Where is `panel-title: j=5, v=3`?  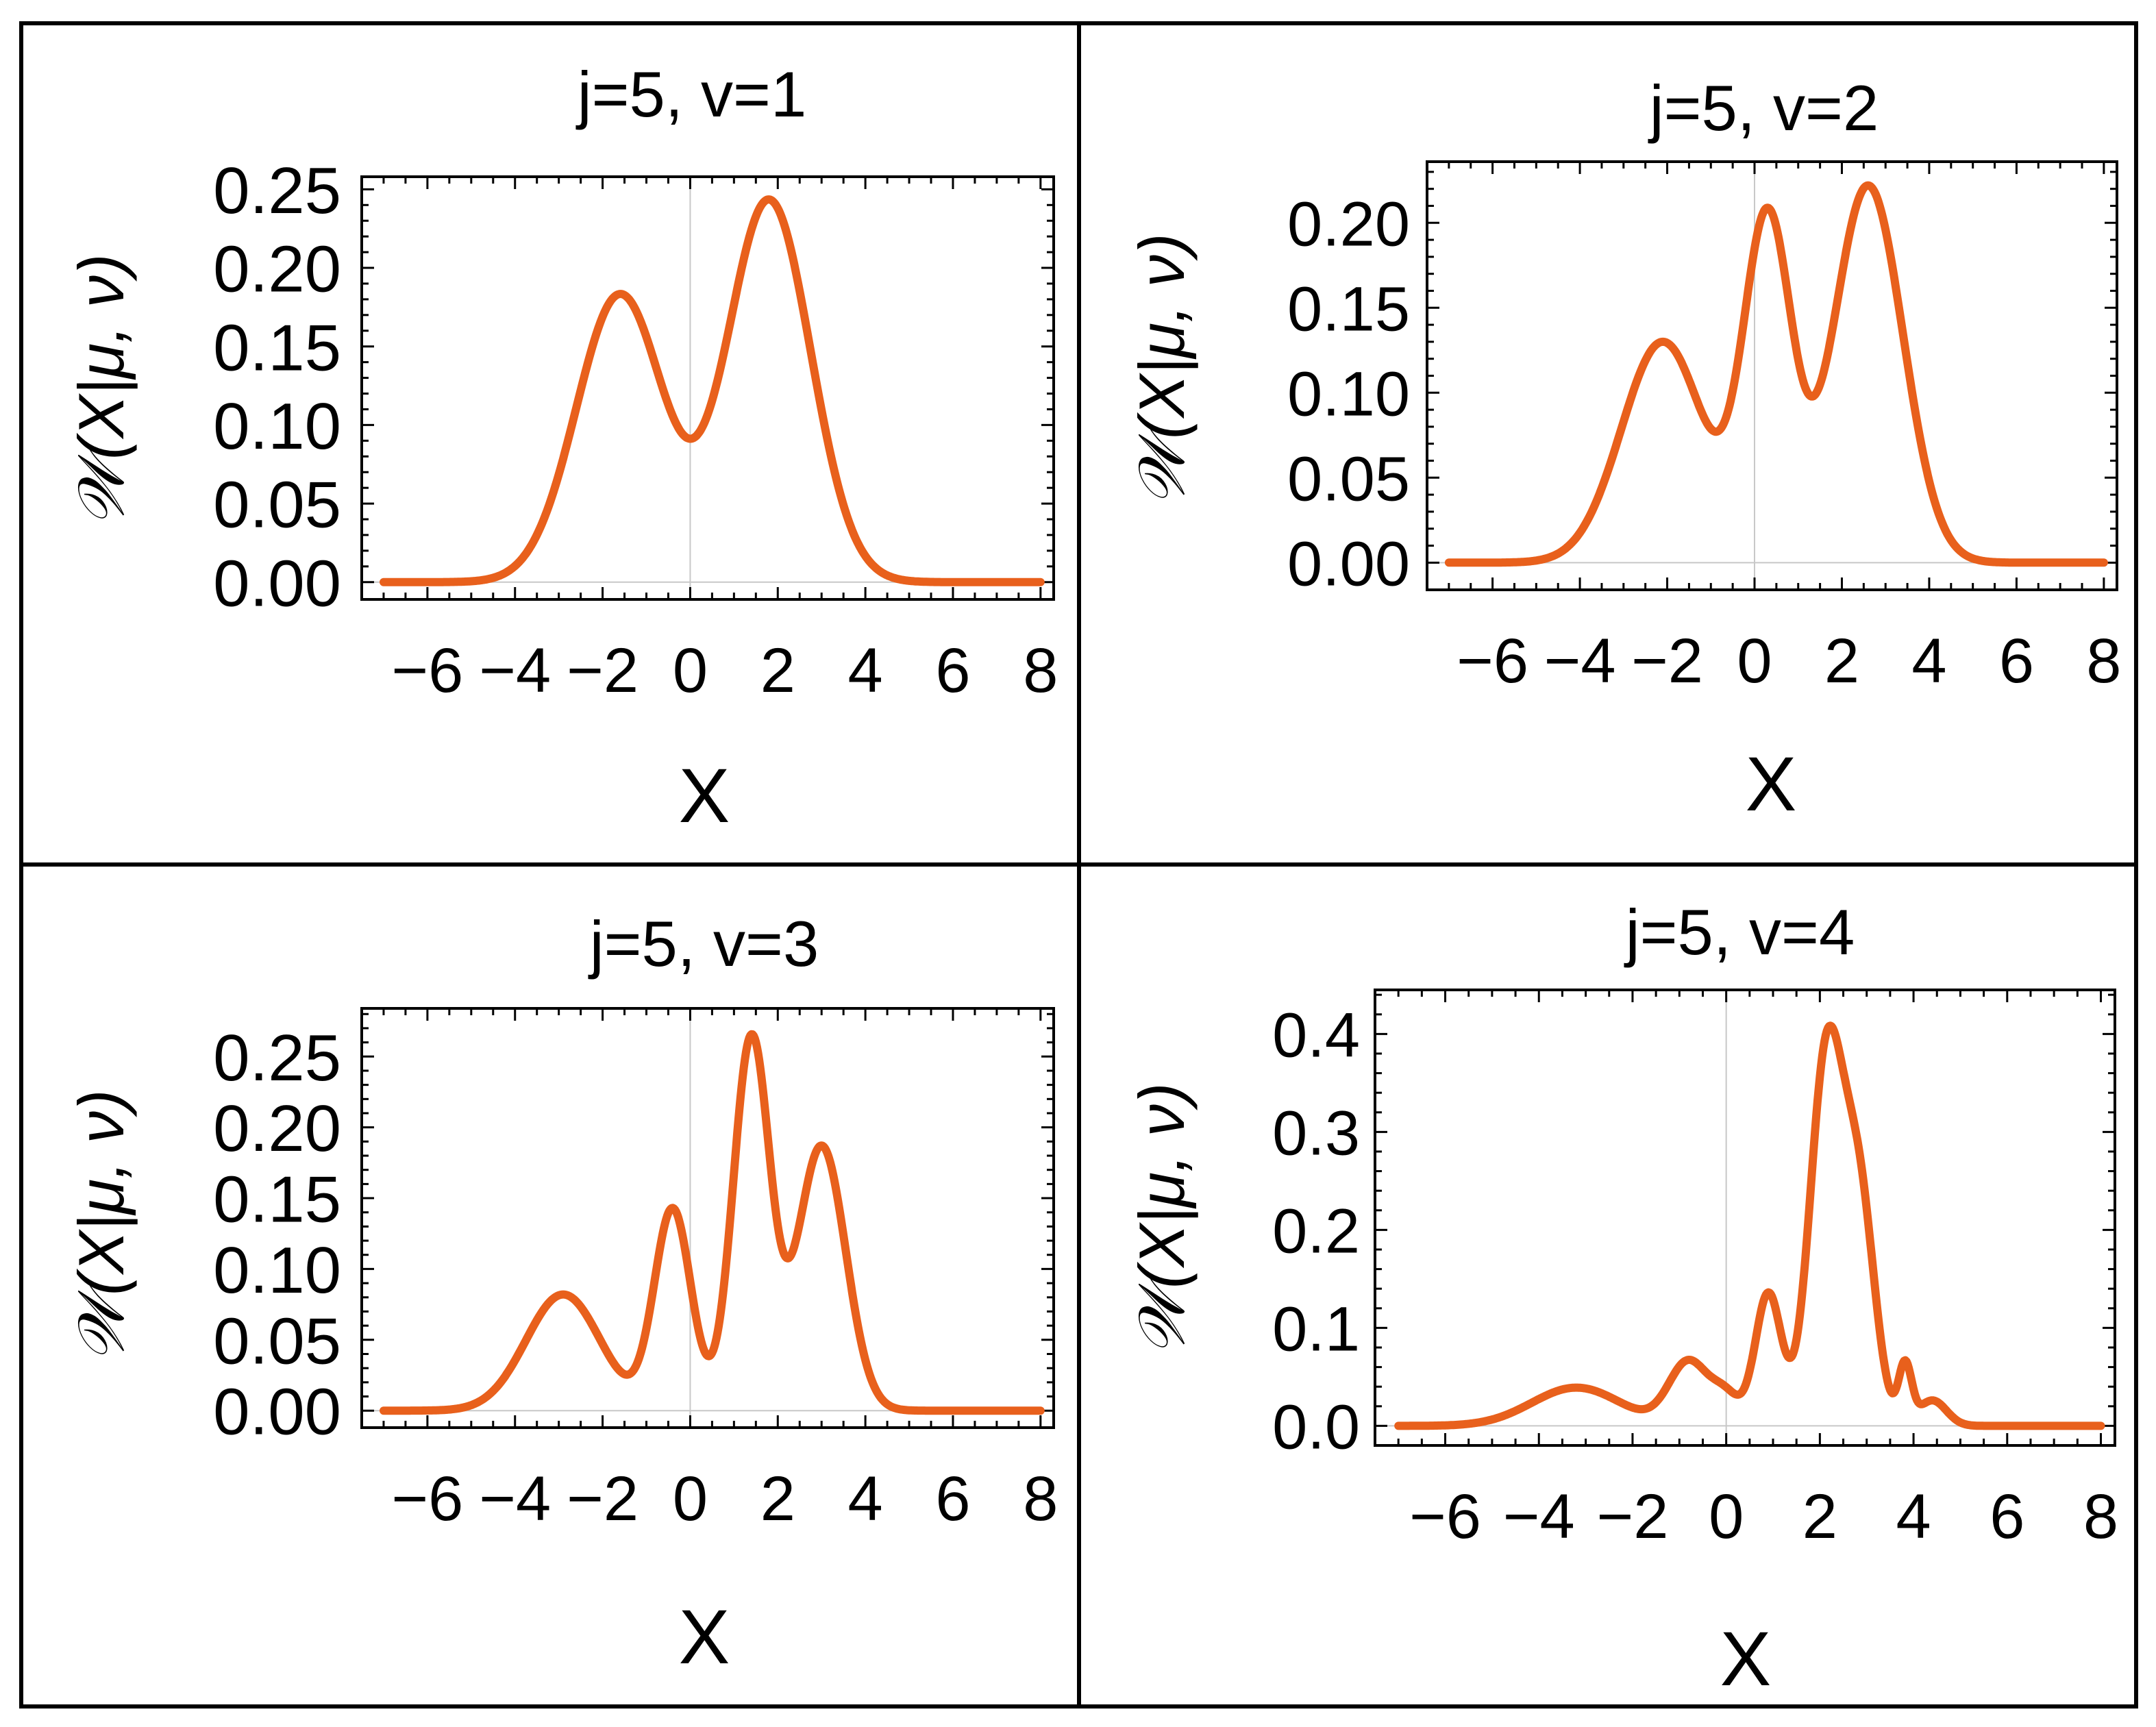 panel-title: j=5, v=3 is located at coordinates (704, 944).